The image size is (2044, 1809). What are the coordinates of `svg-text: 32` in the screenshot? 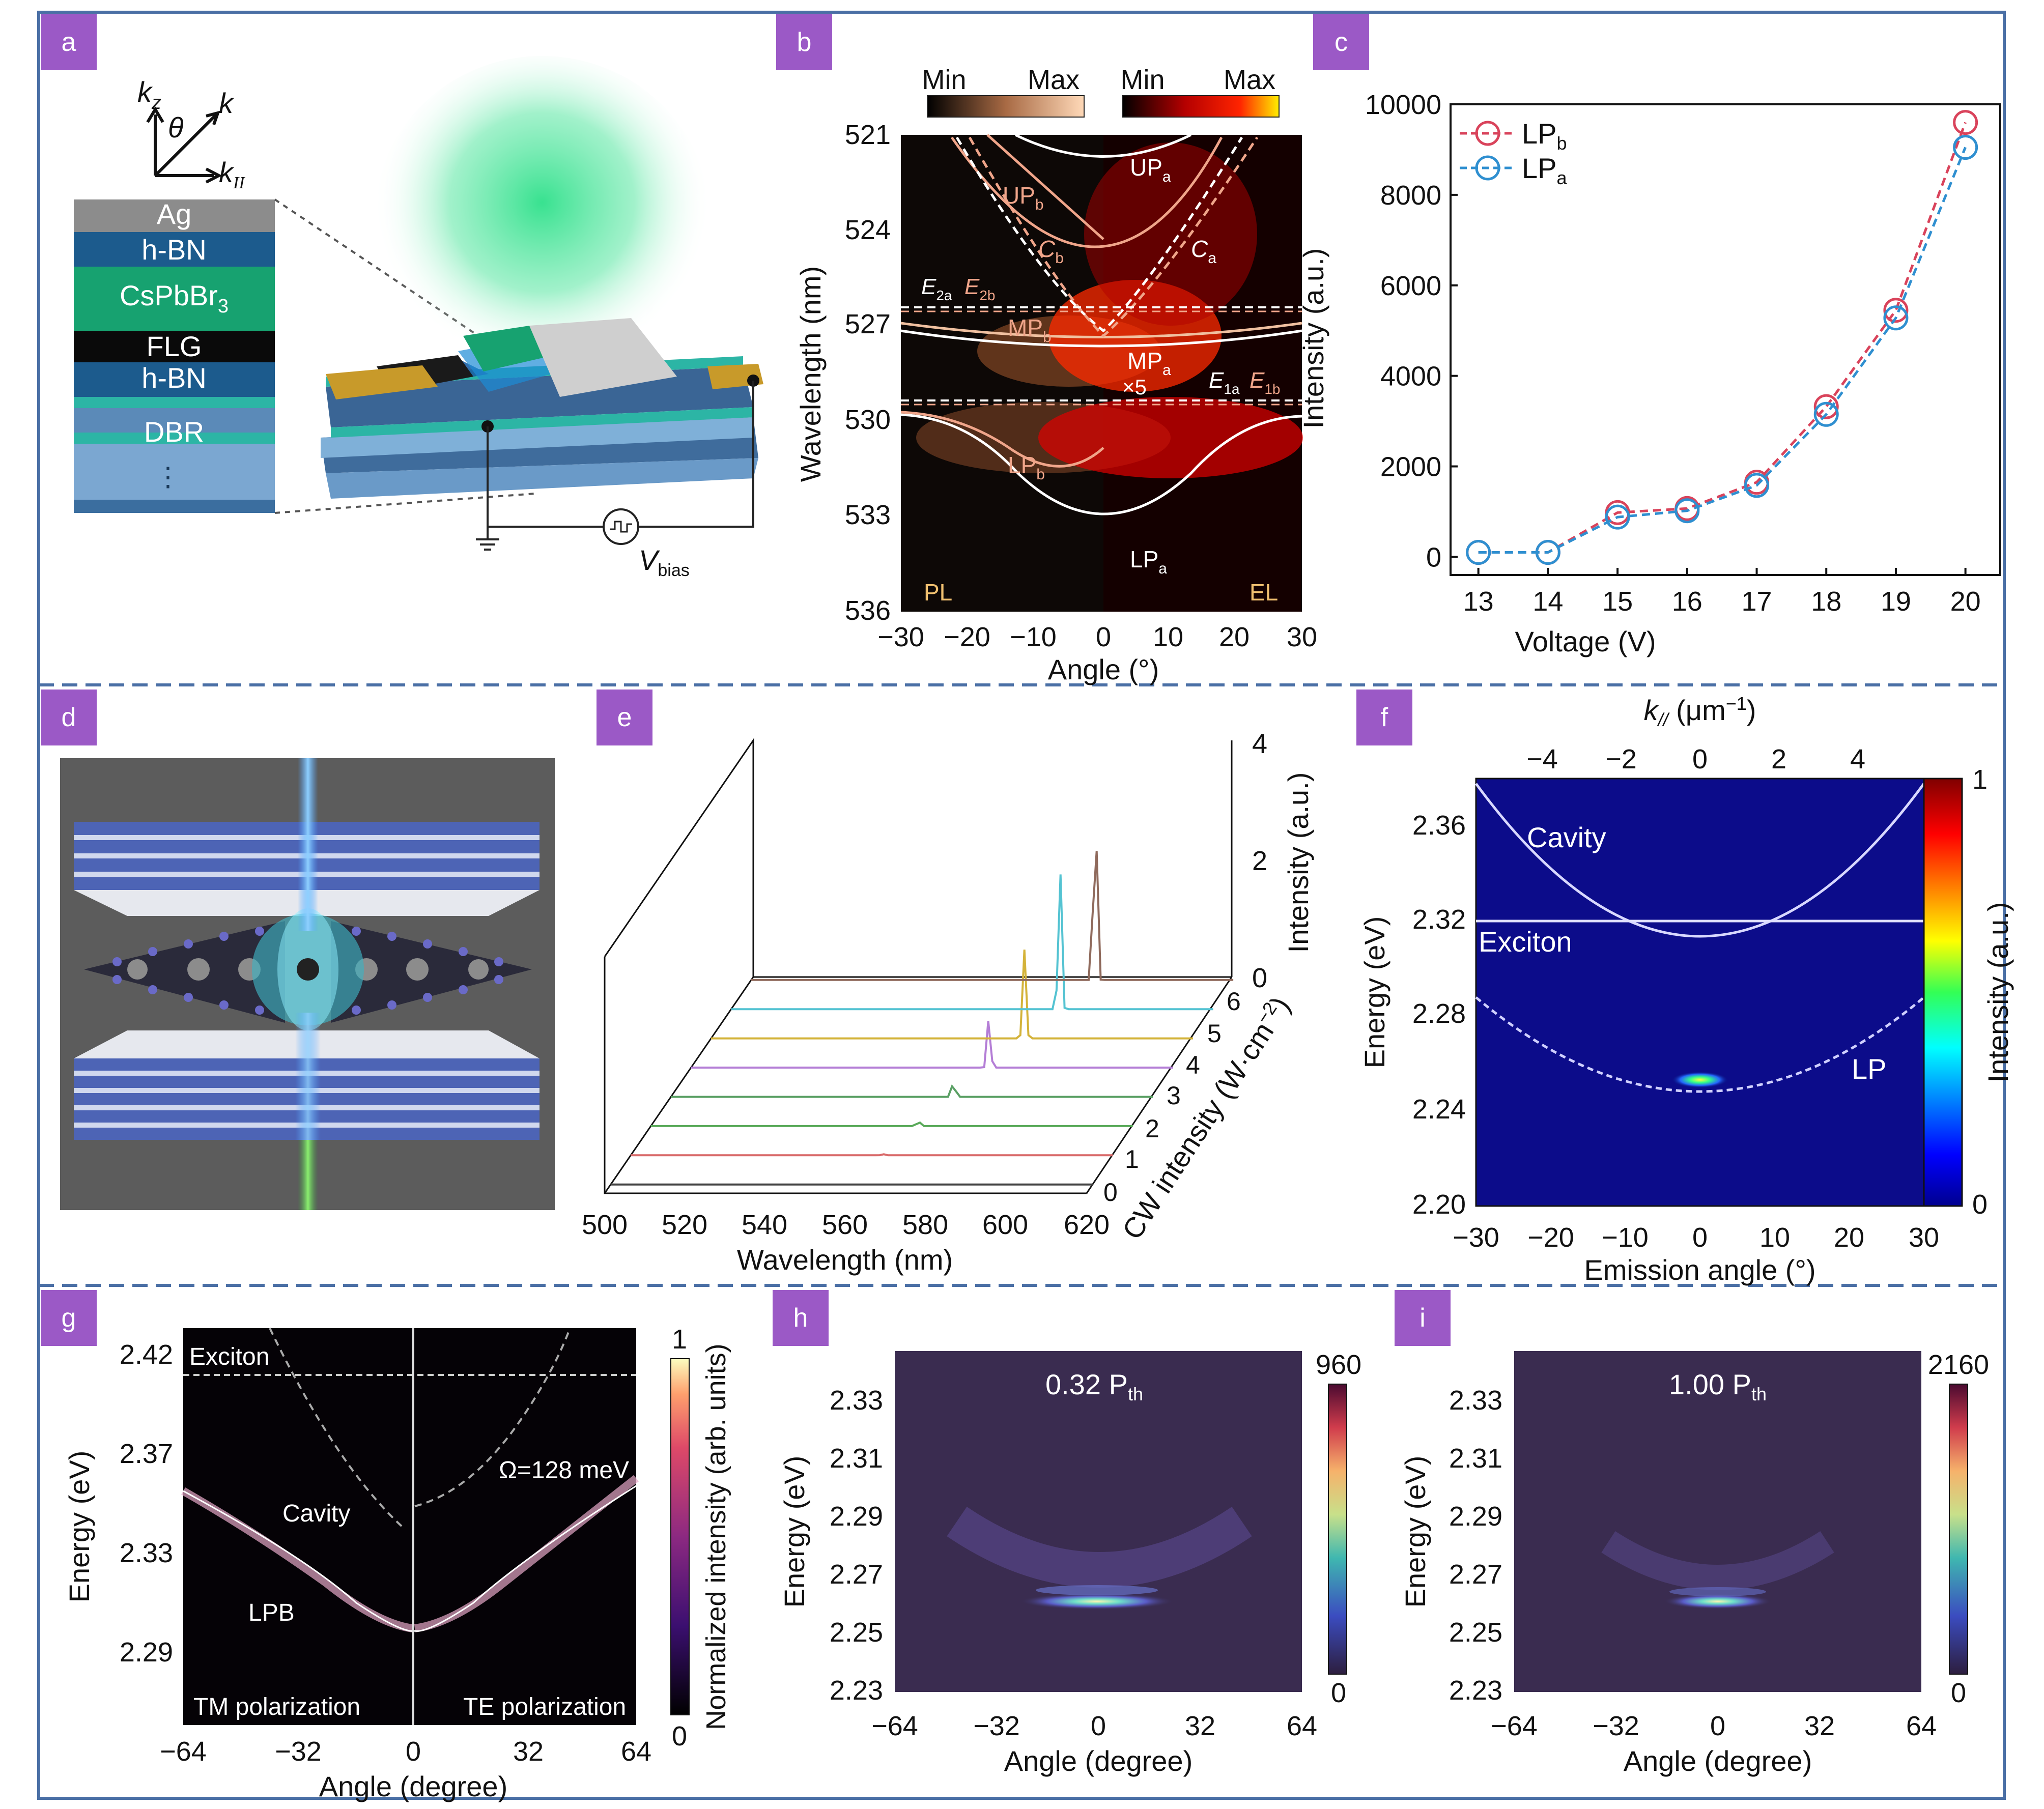 It's located at (528, 1752).